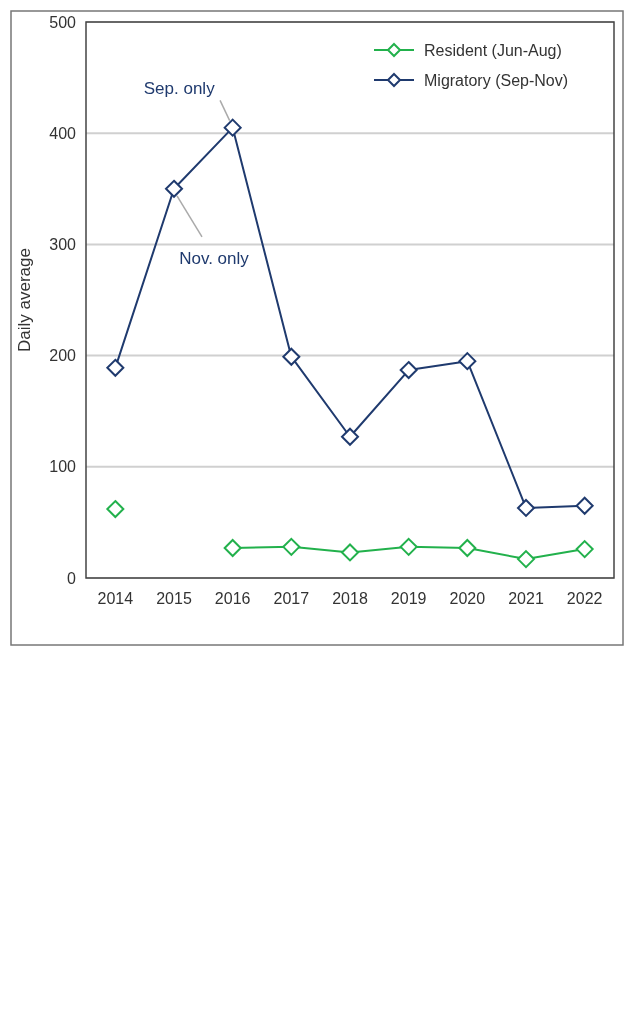  Describe the element at coordinates (72, 578) in the screenshot. I see `y-tick-label: 0` at that location.